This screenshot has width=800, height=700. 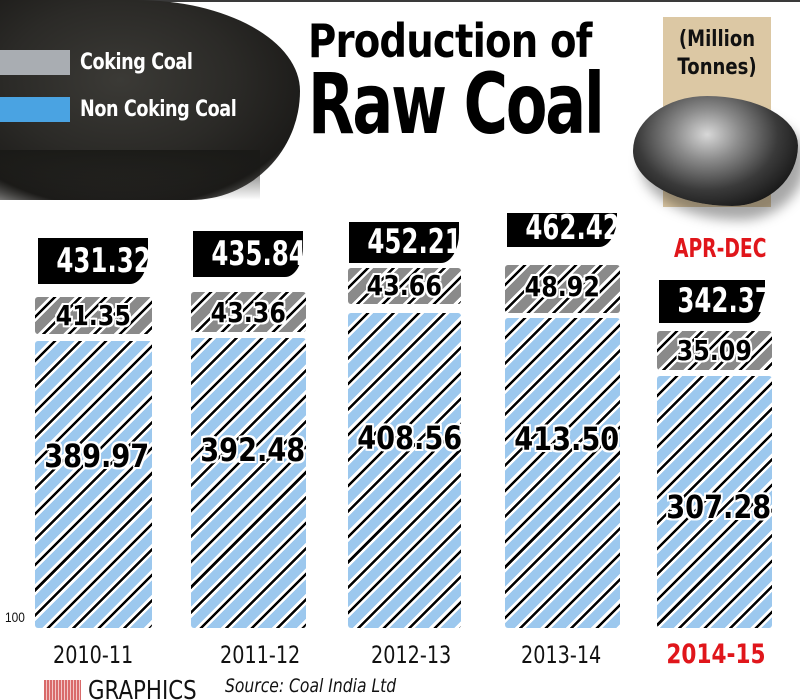 I want to click on bar-2012-13: 452.21 43.66 408.56, so click(x=405, y=350).